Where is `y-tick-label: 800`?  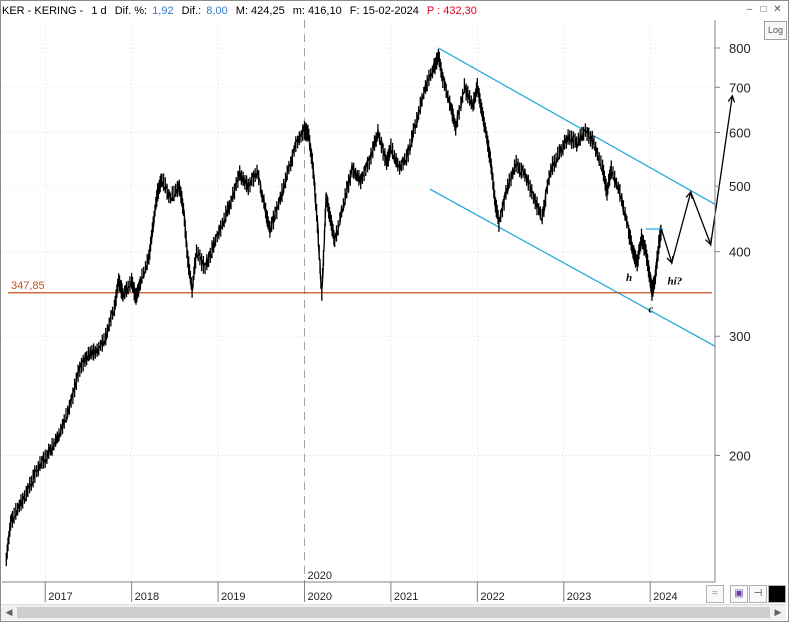 y-tick-label: 800 is located at coordinates (740, 48).